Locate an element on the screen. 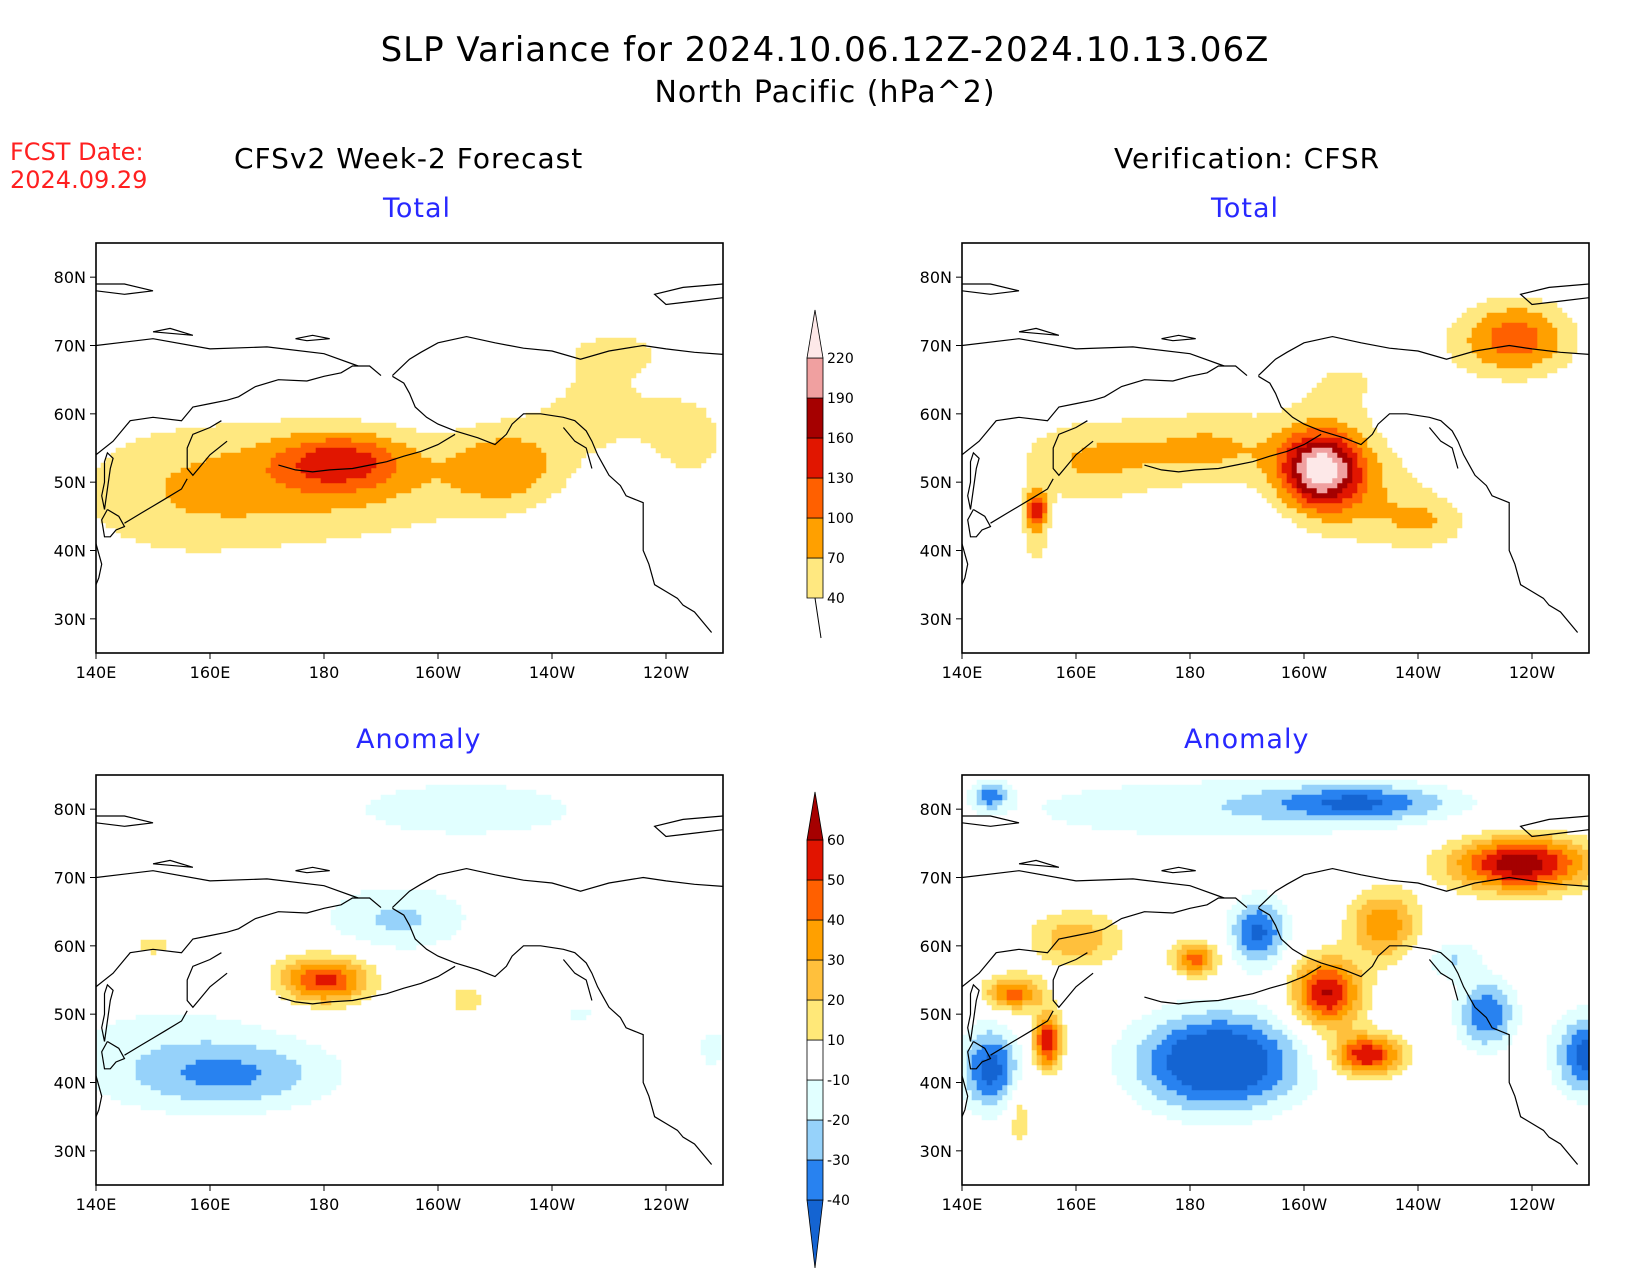 The image size is (1650, 1275). shade-a50000 is located at coordinates (1432, 925).